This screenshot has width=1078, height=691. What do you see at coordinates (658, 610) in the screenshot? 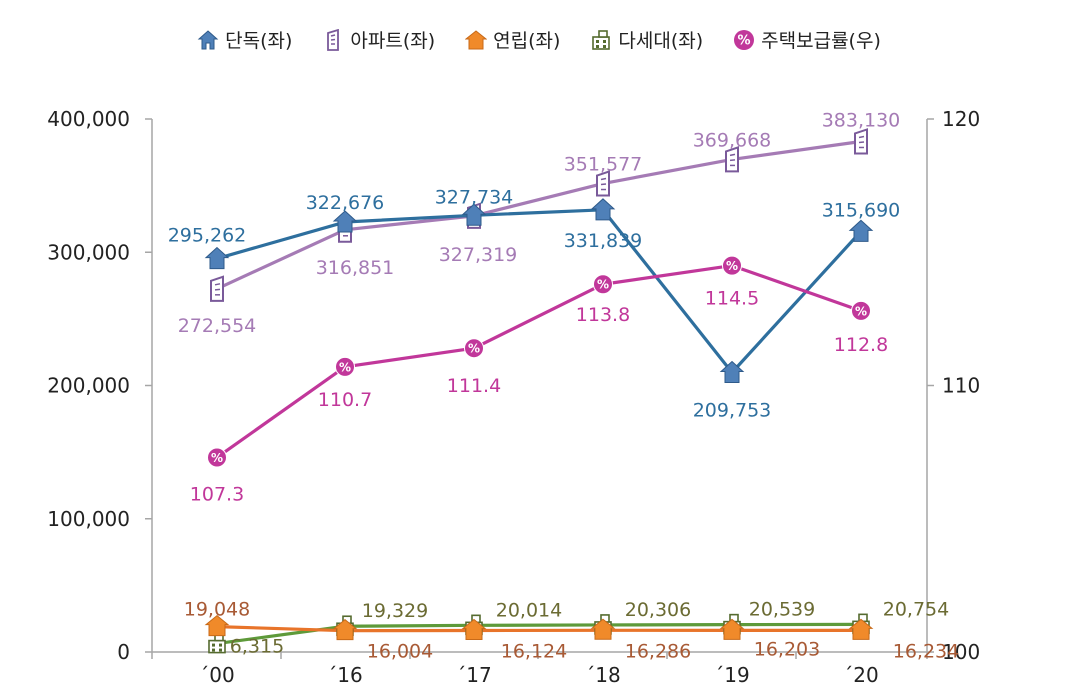
I see `data-label-multiplex: 20,306` at bounding box center [658, 610].